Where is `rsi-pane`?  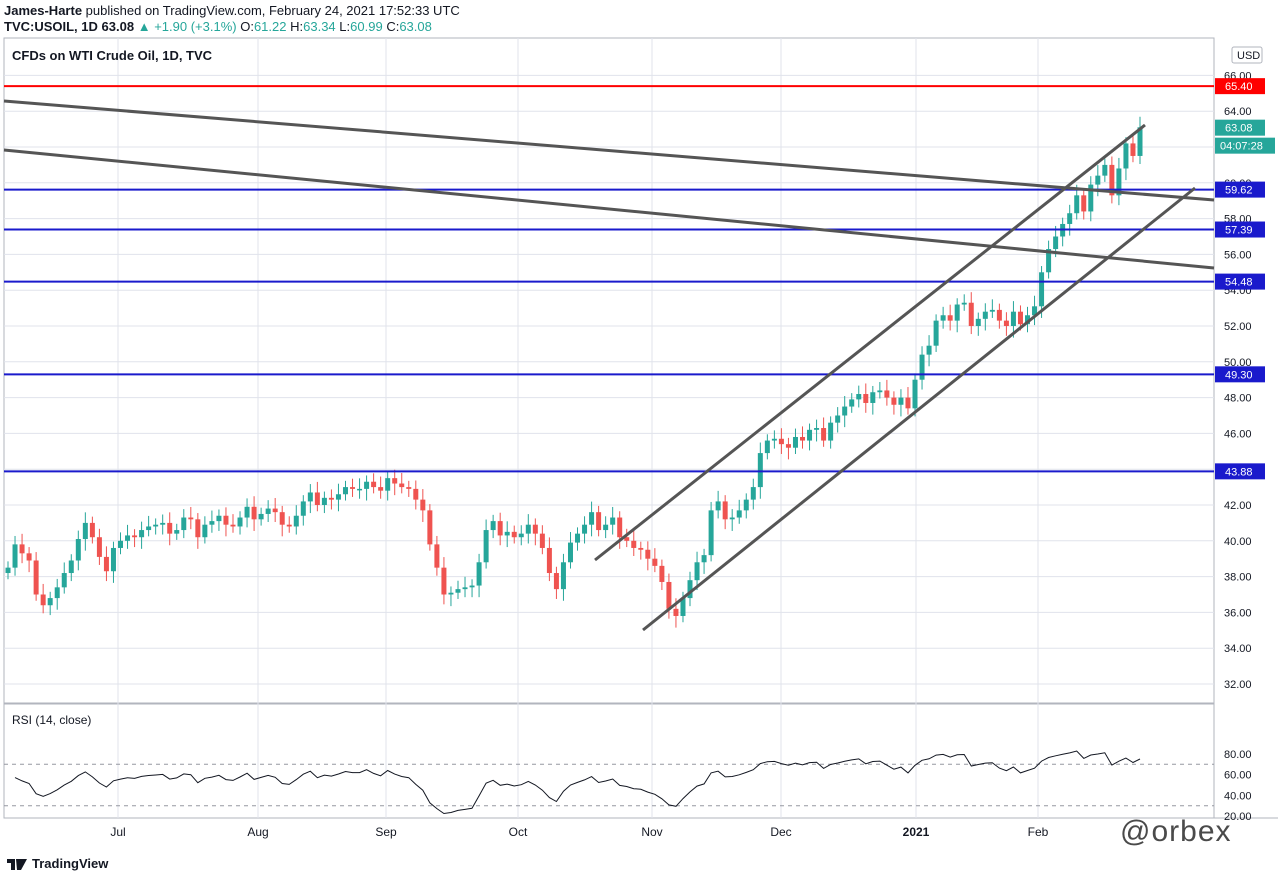 rsi-pane is located at coordinates (609, 761).